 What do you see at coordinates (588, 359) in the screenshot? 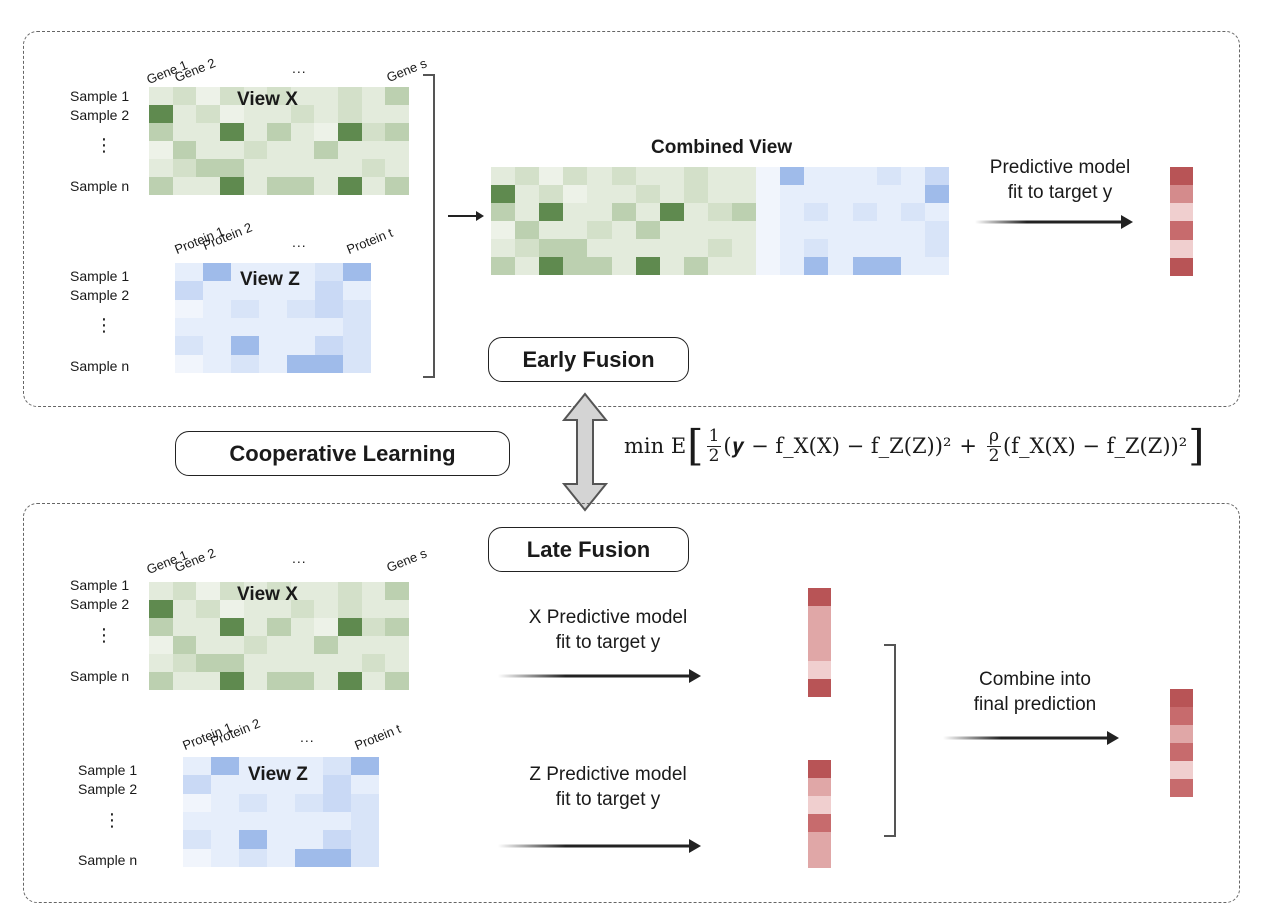
I see `early-fusion-label: Early Fusion` at bounding box center [588, 359].